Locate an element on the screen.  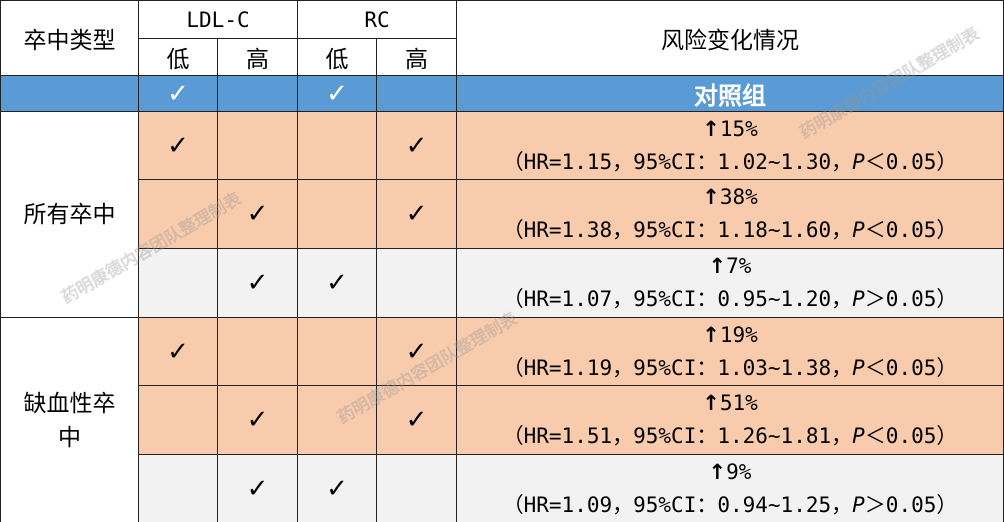
stroke-type-label: 缺血性卒中 is located at coordinates (69, 420).